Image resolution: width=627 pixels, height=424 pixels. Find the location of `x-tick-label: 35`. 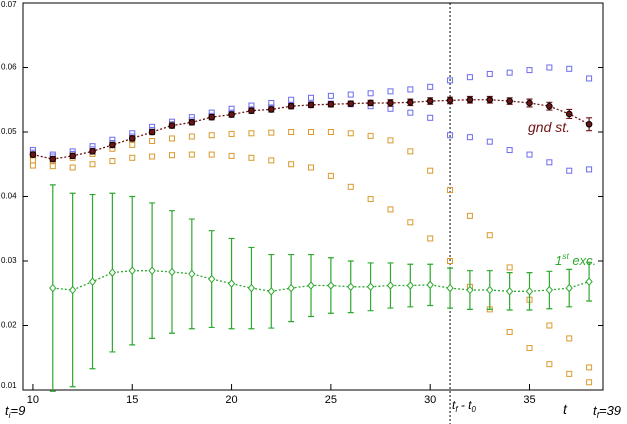

x-tick-label: 35 is located at coordinates (529, 400).